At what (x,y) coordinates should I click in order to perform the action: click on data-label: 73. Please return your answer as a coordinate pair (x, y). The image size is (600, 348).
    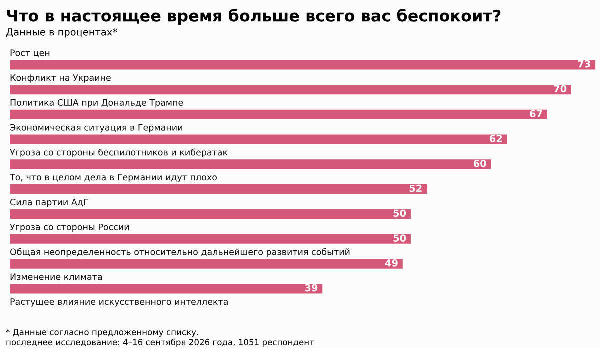
    Looking at the image, I should click on (584, 64).